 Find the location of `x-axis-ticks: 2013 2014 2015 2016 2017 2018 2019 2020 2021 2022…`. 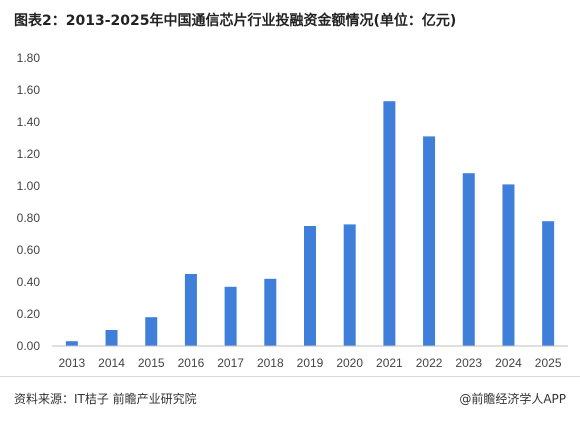

x-axis-ticks: 2013 2014 2015 2016 2017 2018 2019 2020 2021 2022… is located at coordinates (309, 363).